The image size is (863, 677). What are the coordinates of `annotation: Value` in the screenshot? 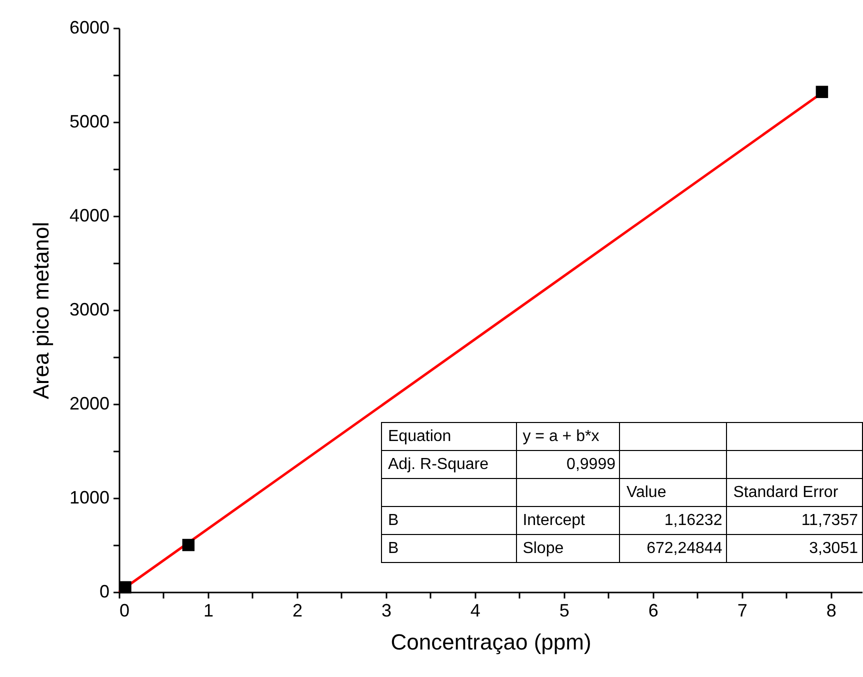 It's located at (673, 492).